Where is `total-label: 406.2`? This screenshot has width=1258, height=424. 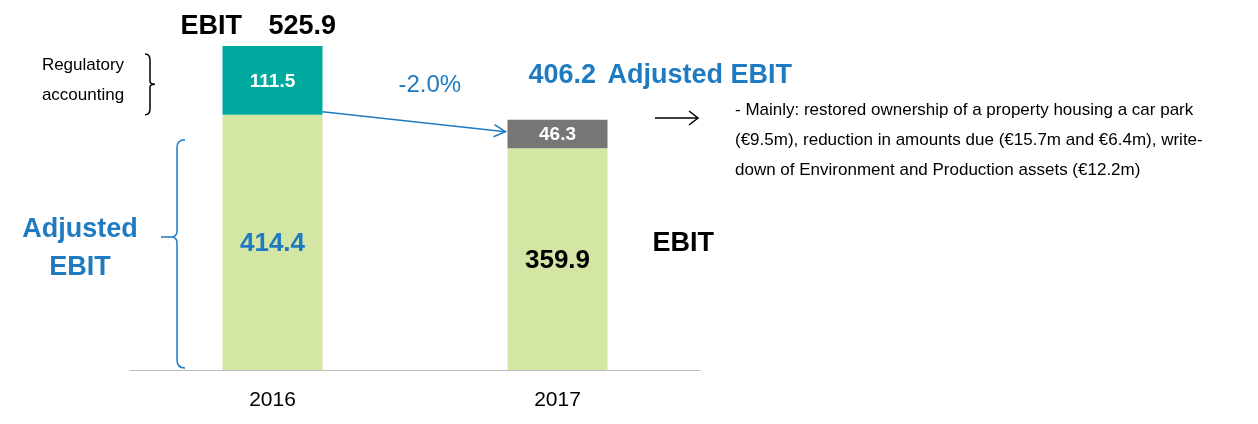
total-label: 406.2 is located at coordinates (562, 75).